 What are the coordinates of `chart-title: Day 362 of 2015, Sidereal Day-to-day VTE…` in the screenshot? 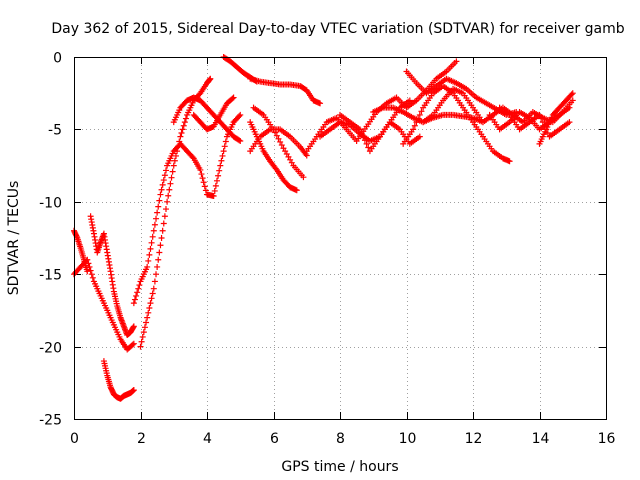 It's located at (337, 29).